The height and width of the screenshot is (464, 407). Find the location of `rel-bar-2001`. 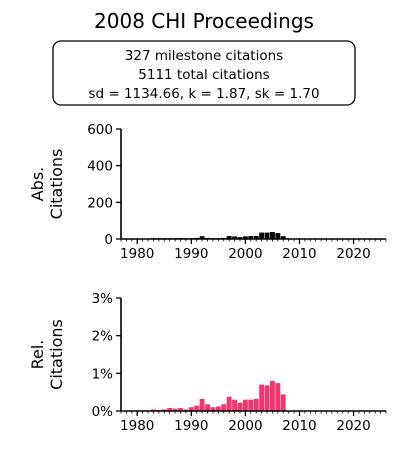

rel-bar-2001 is located at coordinates (251, 405).